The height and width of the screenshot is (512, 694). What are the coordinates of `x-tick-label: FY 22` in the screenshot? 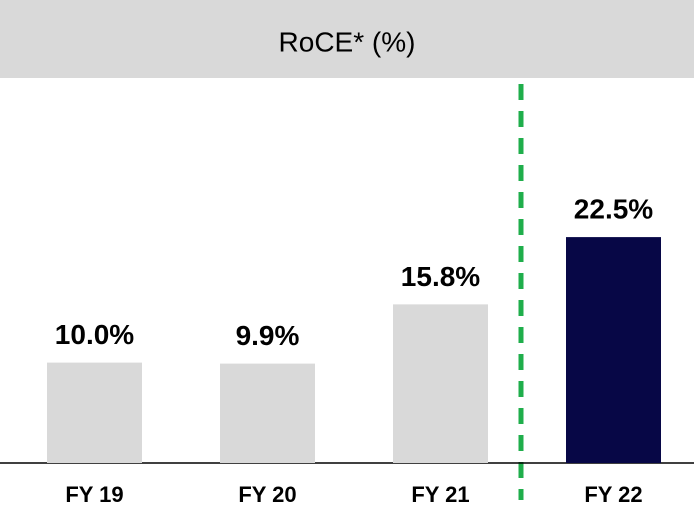 It's located at (613, 494).